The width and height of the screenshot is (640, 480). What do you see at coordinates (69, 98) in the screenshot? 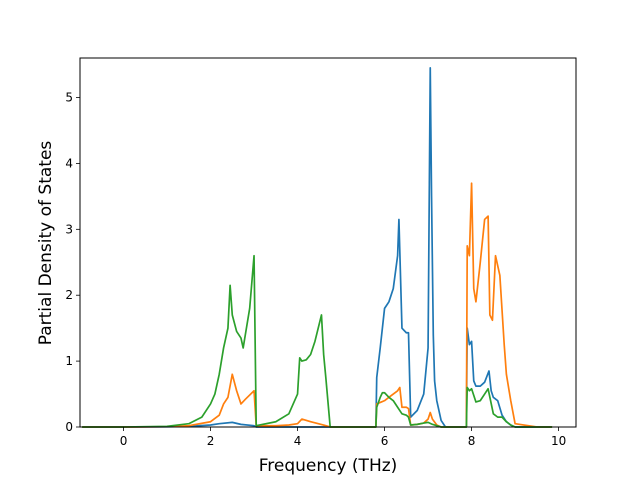
I see `y-tick-label: 5` at bounding box center [69, 98].